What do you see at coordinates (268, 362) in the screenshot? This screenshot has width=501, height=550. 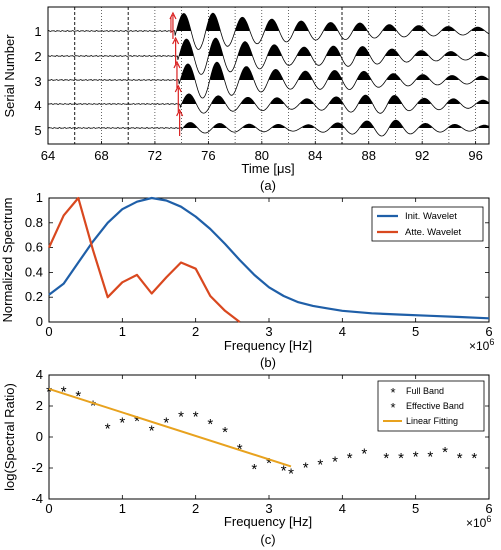 I see `panel-b-caption: (b)` at bounding box center [268, 362].